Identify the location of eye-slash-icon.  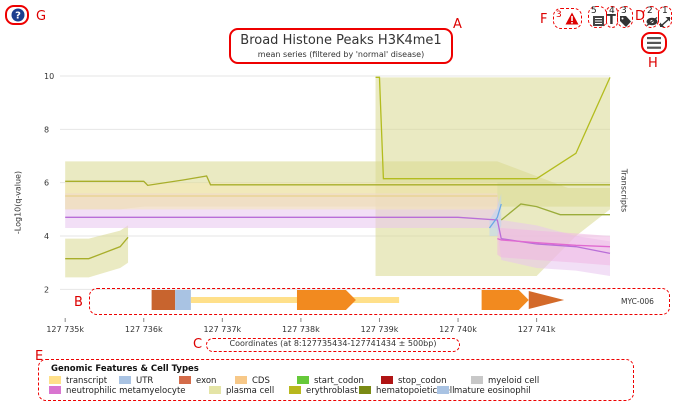
(652, 21).